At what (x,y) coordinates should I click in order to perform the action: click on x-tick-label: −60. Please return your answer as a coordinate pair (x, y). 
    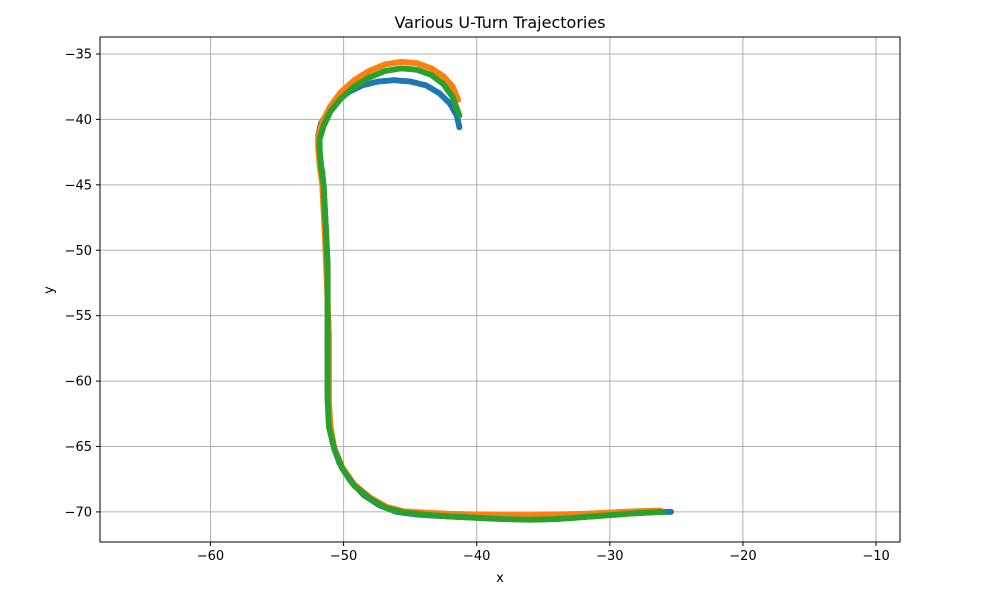
    Looking at the image, I should click on (210, 556).